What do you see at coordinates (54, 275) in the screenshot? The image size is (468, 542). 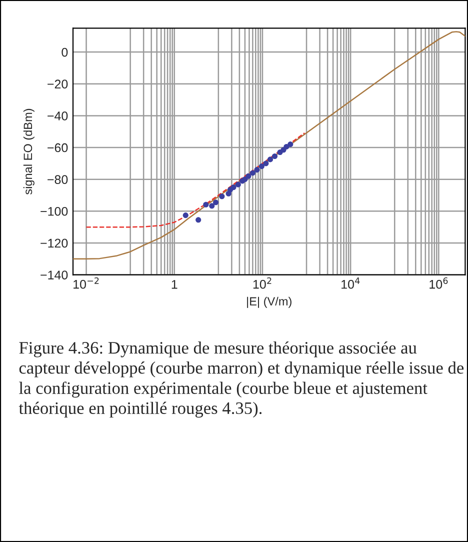 I see `y-tick-label: −140` at bounding box center [54, 275].